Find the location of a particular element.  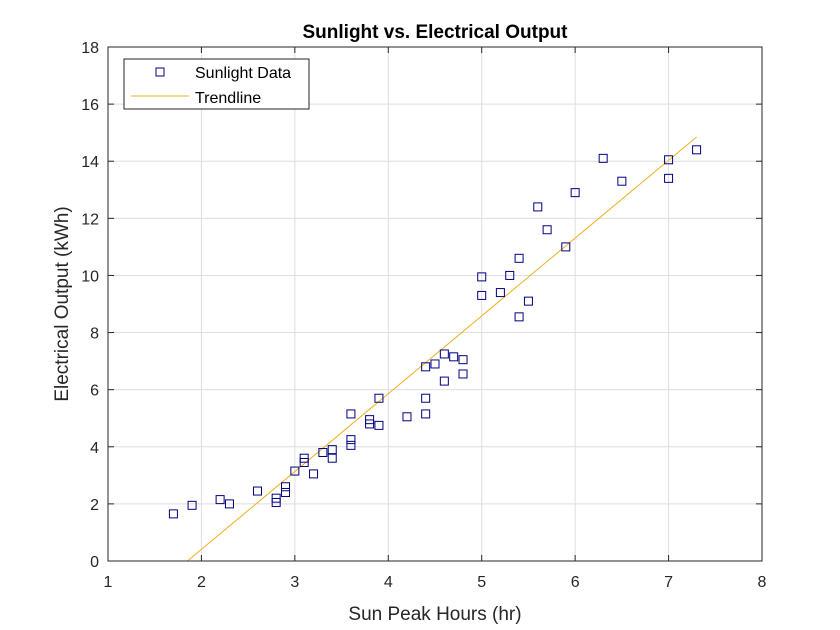

y-axis-label: Electrical Output (kWh) is located at coordinates (62, 303).